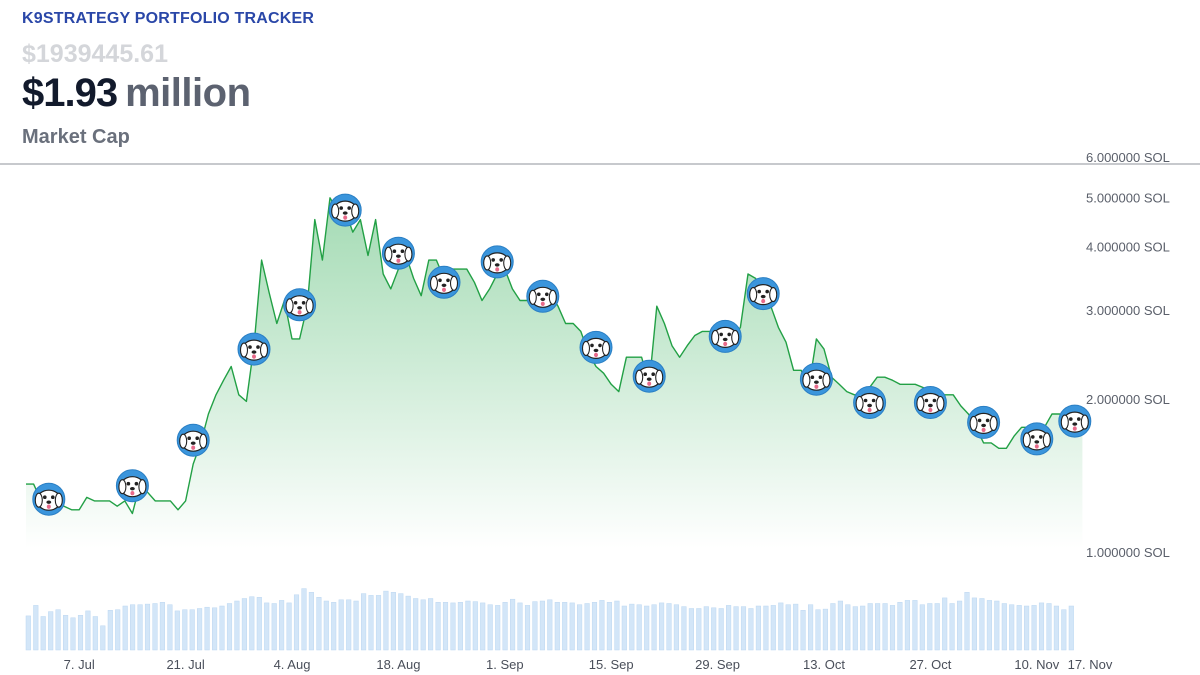 Image resolution: width=1200 pixels, height=675 pixels. I want to click on y-tick-label: 5.000000 SOL, so click(1128, 197).